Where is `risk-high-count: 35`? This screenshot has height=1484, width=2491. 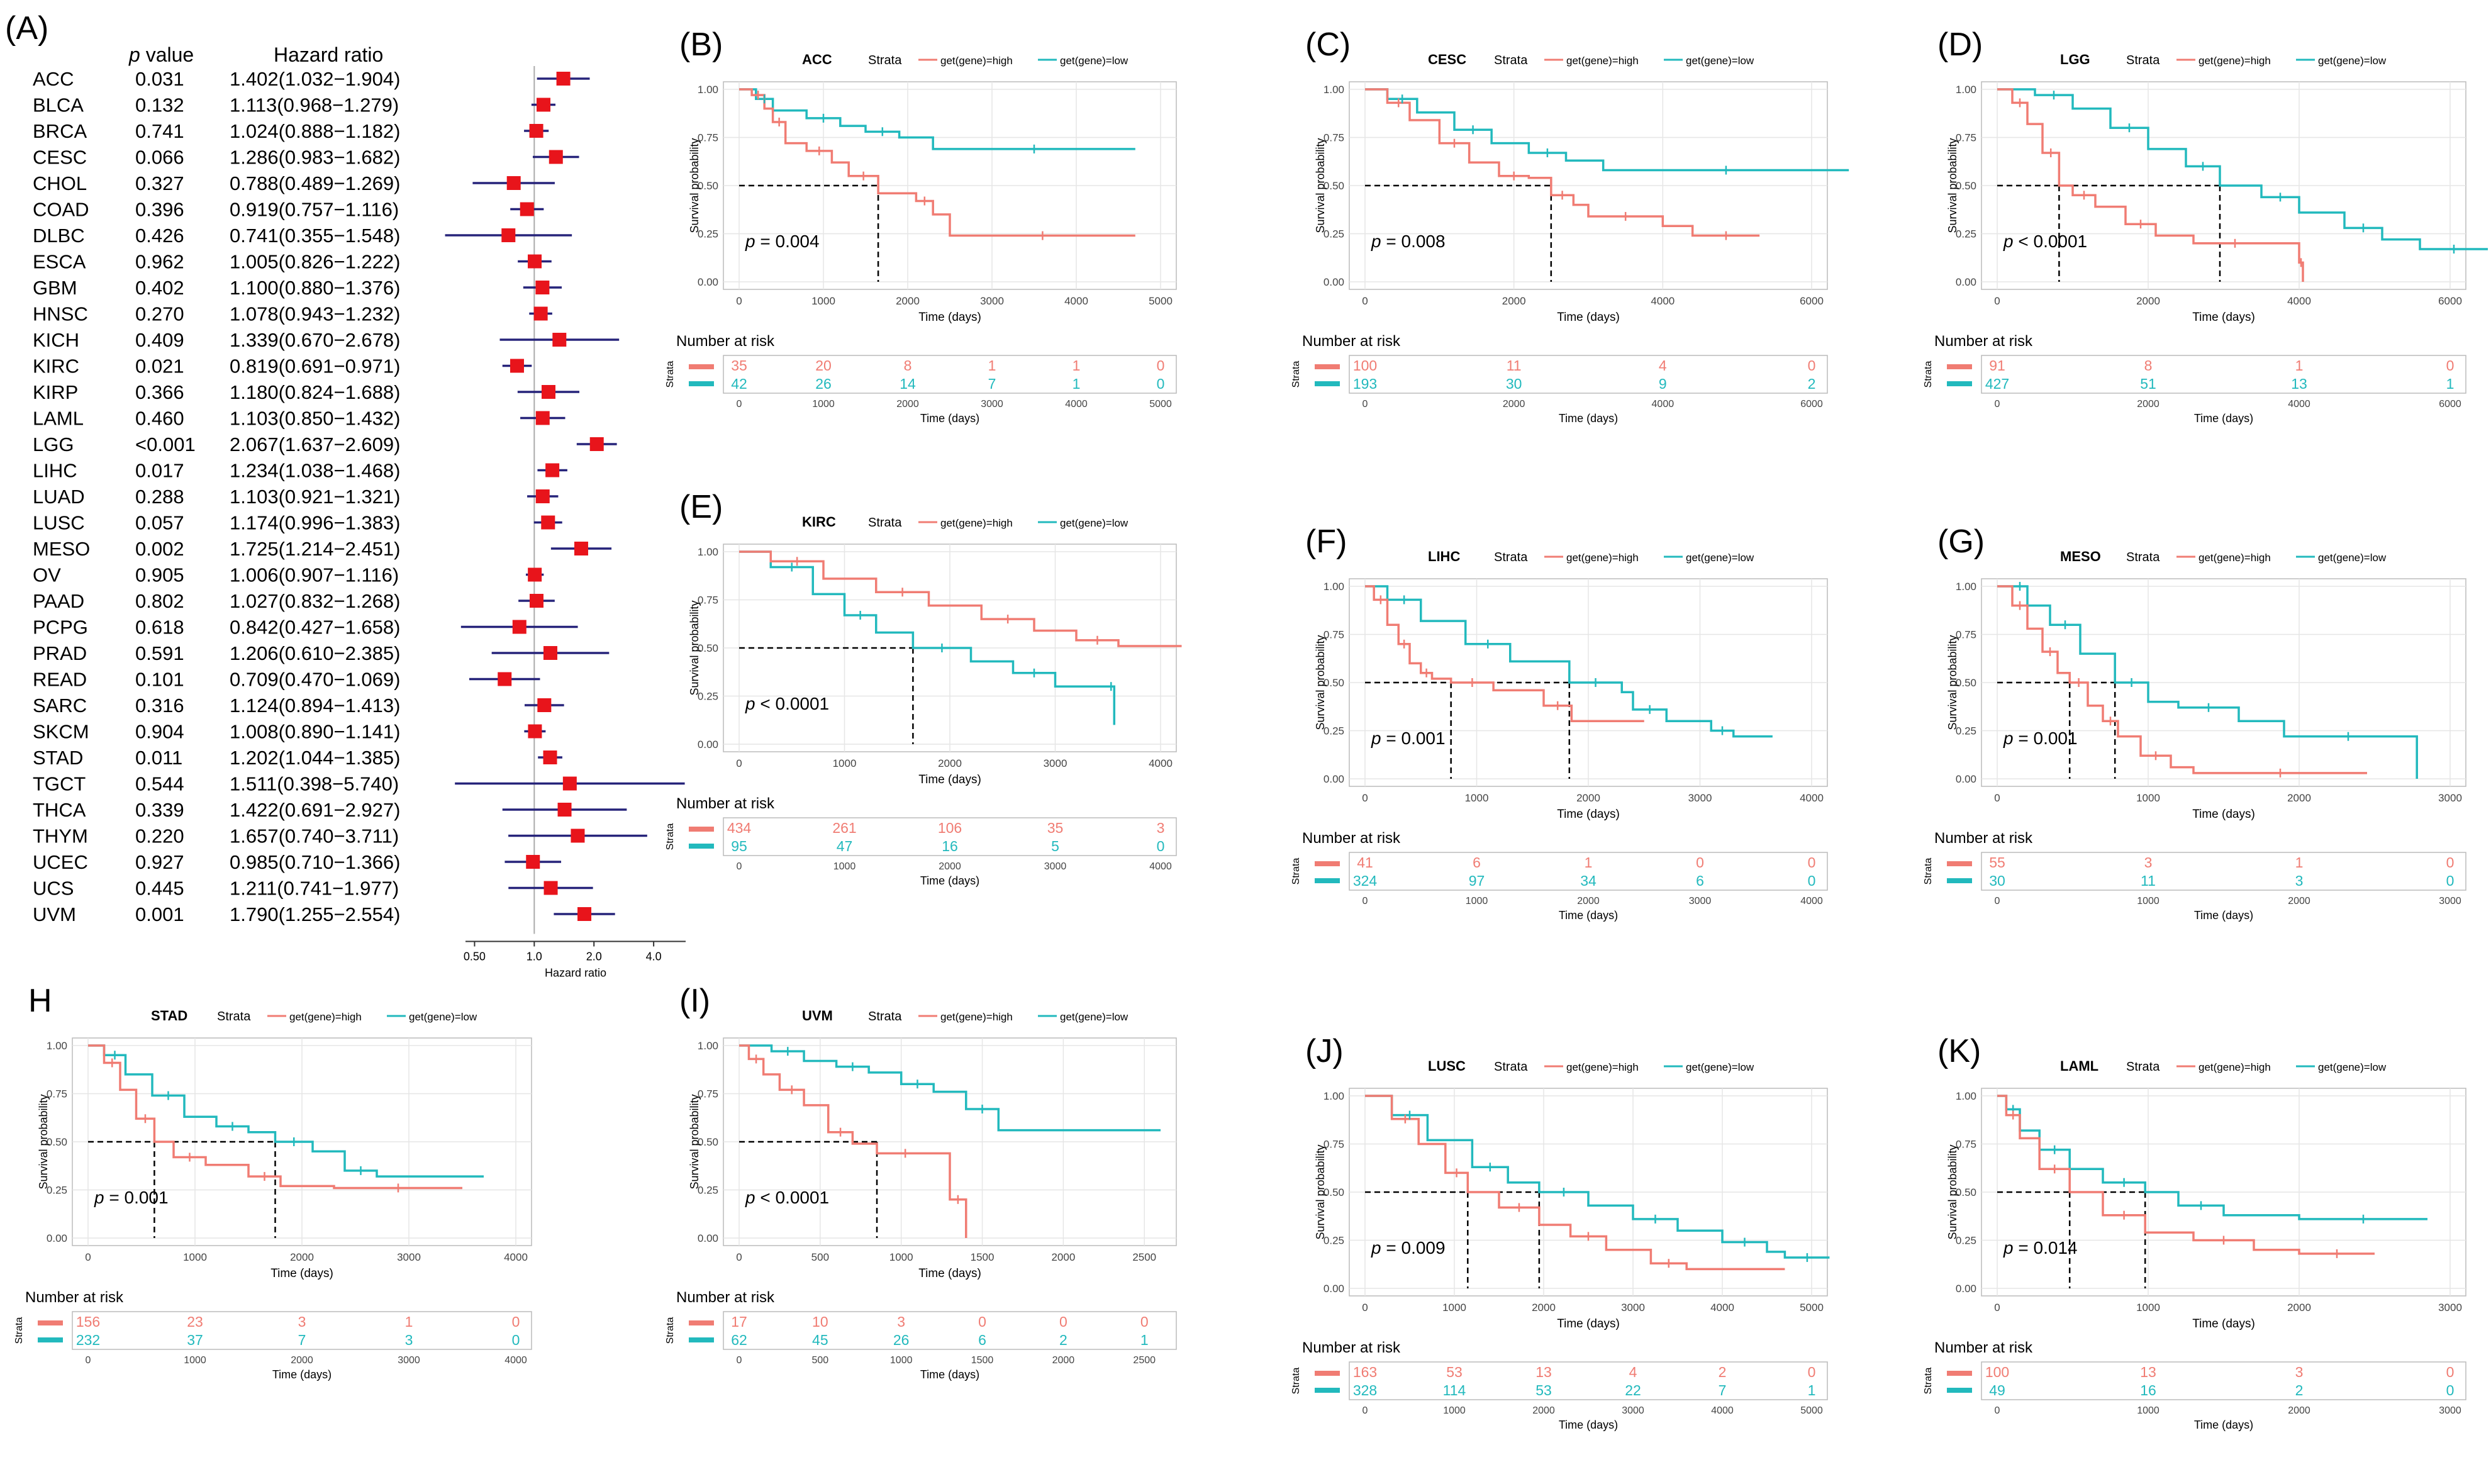 risk-high-count: 35 is located at coordinates (1055, 828).